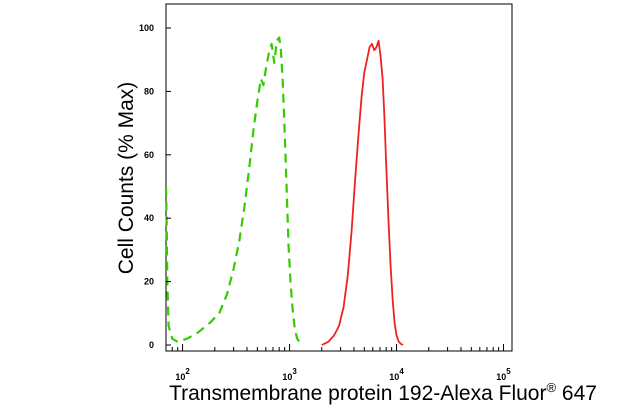  Describe the element at coordinates (289, 374) in the screenshot. I see `x-tick-label: 10³` at that location.